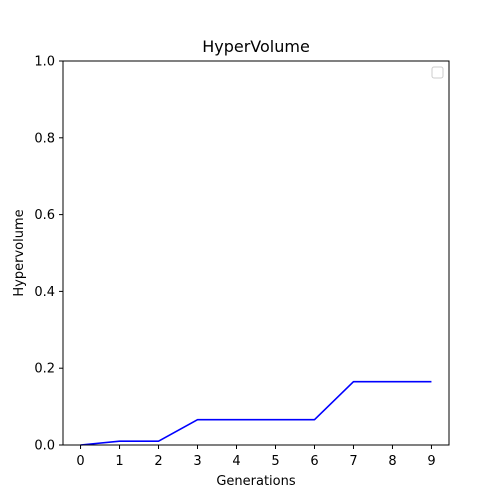 The height and width of the screenshot is (500, 500). Describe the element at coordinates (44, 369) in the screenshot. I see `y-tick-label: 0.2` at that location.